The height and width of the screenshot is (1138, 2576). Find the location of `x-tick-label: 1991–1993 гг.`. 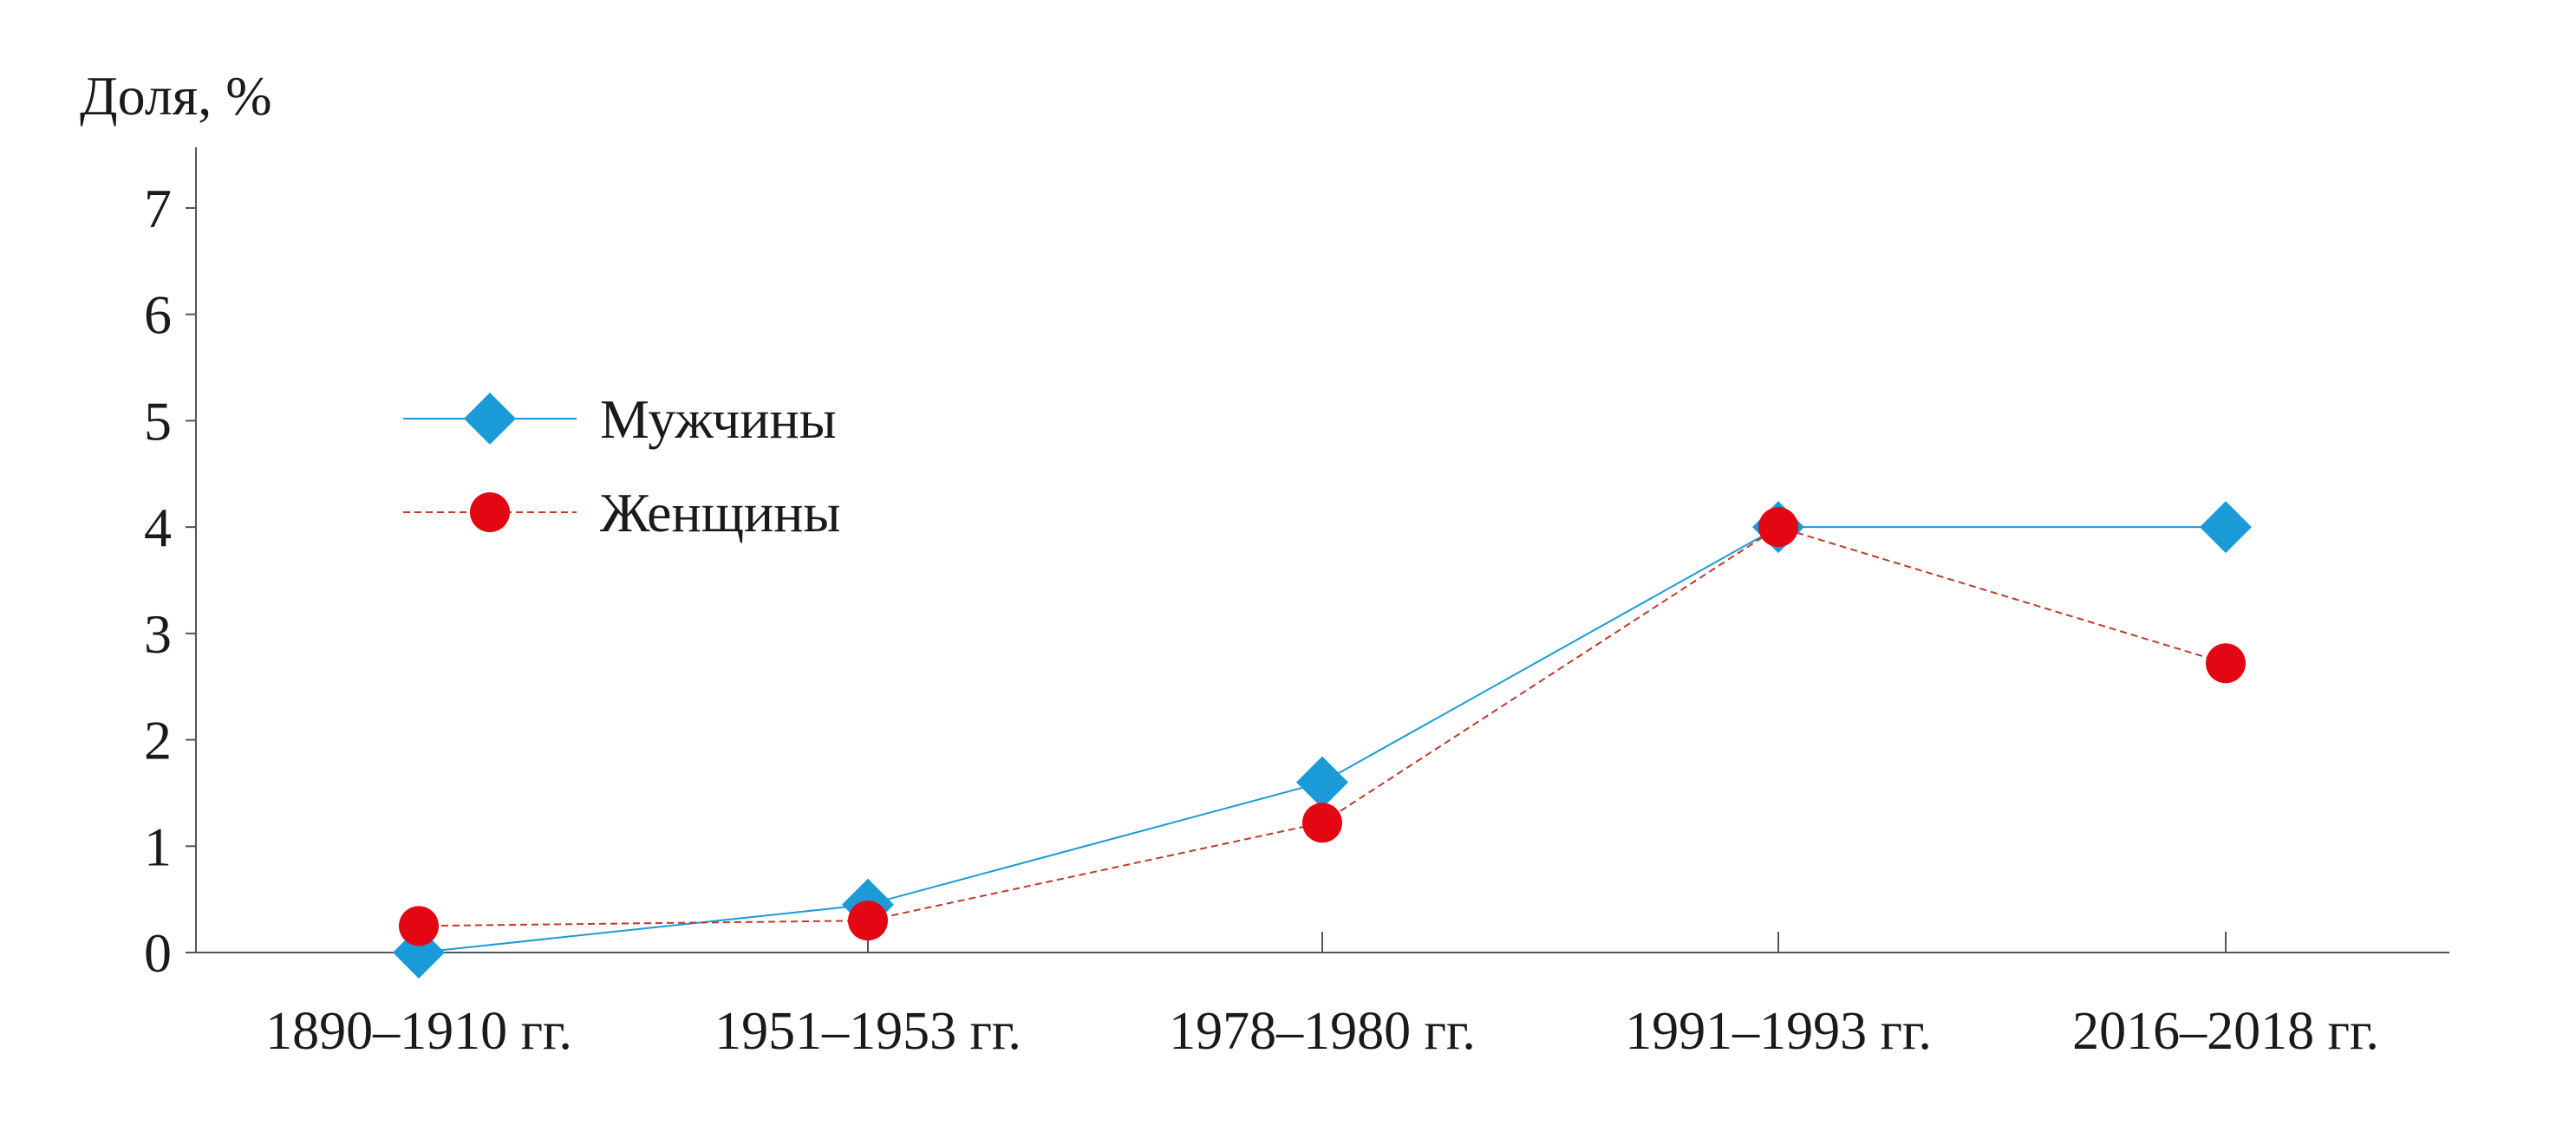

x-tick-label: 1991–1993 гг. is located at coordinates (1779, 1031).